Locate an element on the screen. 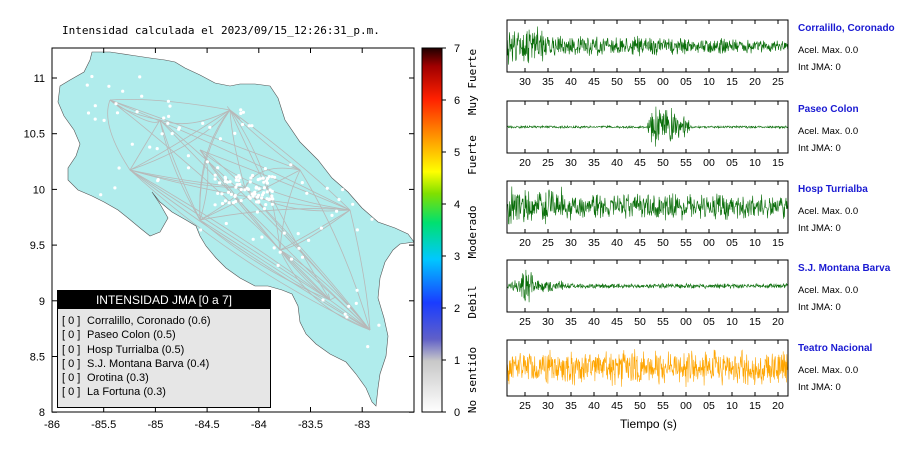 Image resolution: width=910 pixels, height=460 pixels. map-x-tick: -83 is located at coordinates (362, 425).